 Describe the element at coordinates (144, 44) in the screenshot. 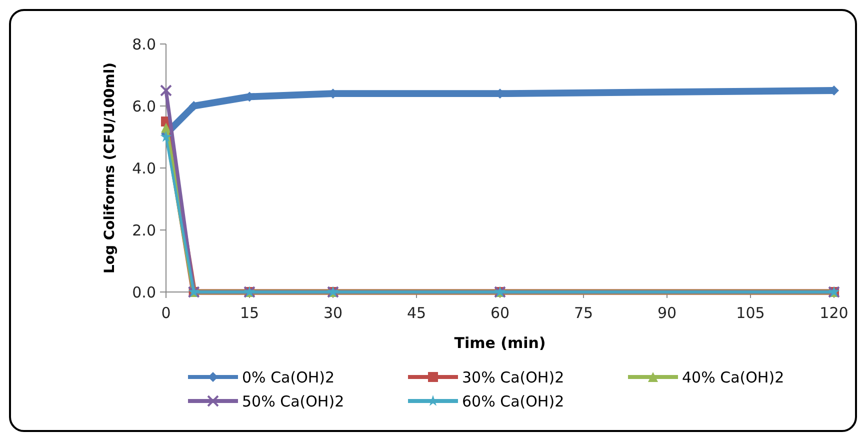

I see `y-tick-label: 8.0` at that location.